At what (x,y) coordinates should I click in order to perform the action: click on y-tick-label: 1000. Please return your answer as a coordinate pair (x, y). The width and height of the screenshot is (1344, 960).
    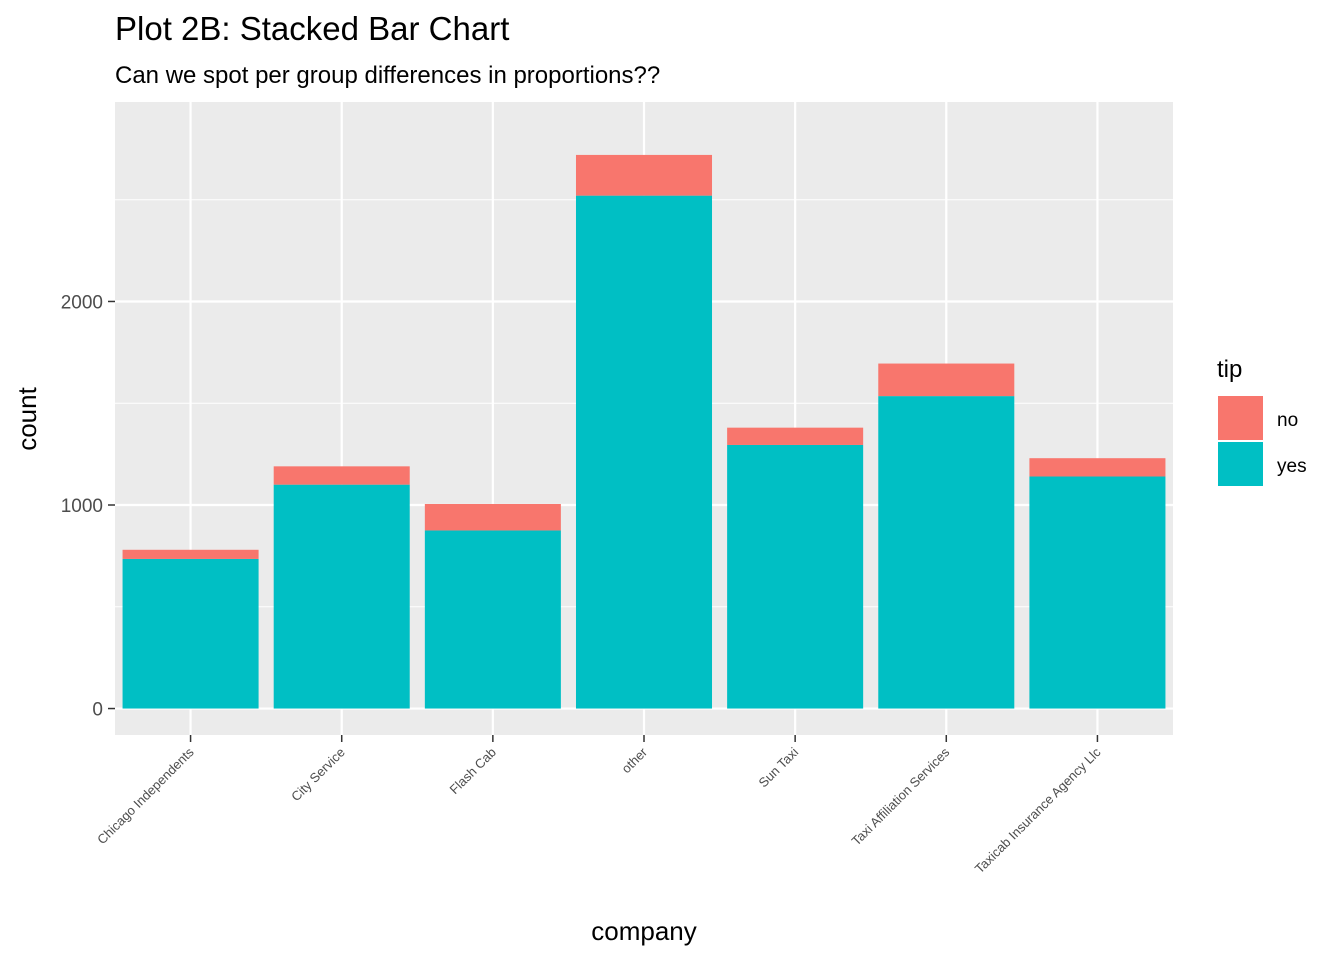
    Looking at the image, I should click on (82, 506).